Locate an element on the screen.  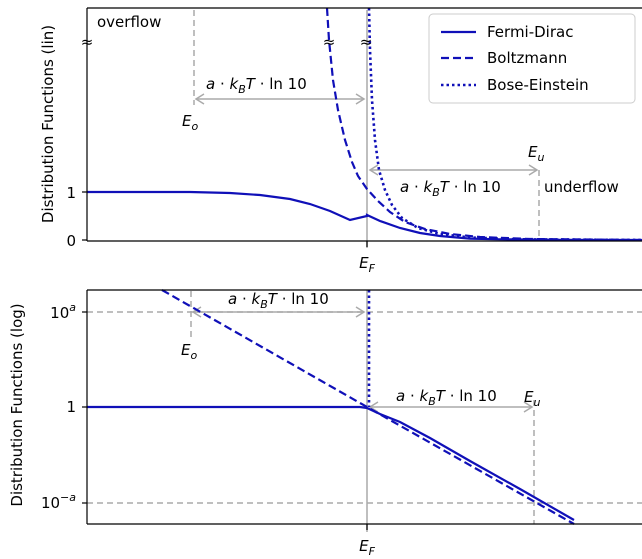
top-ytick-label-1: 1 is located at coordinates (71, 193).